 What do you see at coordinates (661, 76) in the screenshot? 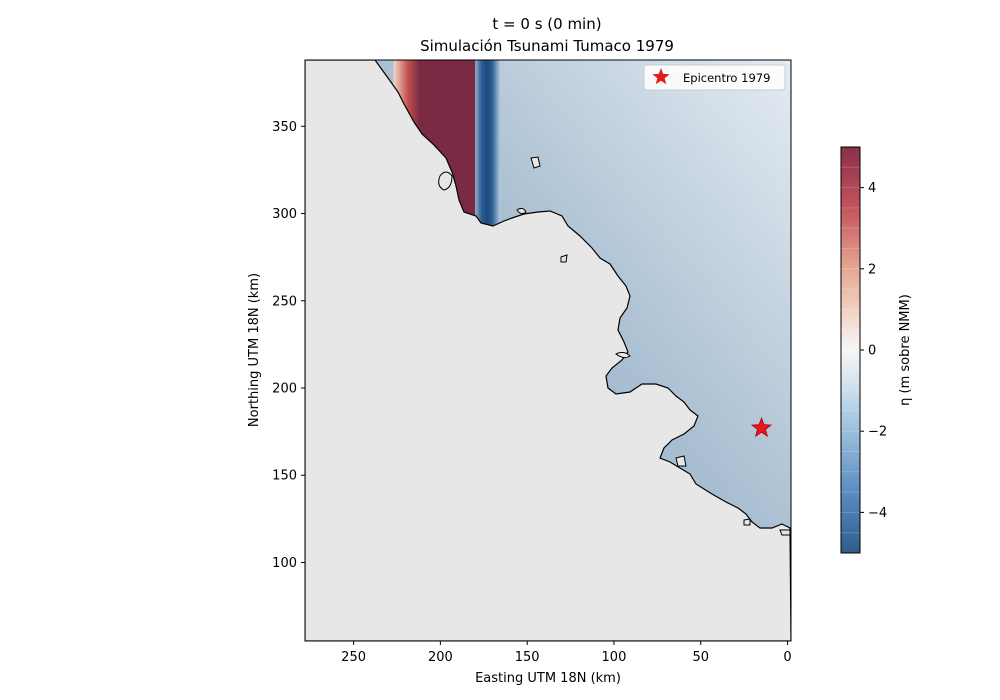
I see `legend-star-icon` at bounding box center [661, 76].